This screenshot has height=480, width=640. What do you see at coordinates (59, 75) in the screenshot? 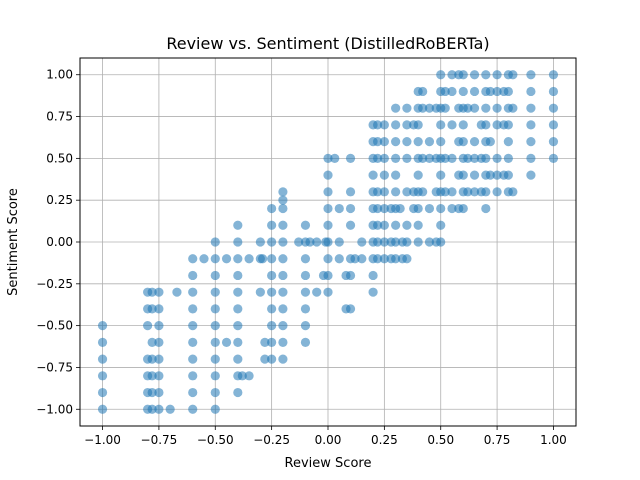
I see `y-tick-label: 1.00` at bounding box center [59, 75].